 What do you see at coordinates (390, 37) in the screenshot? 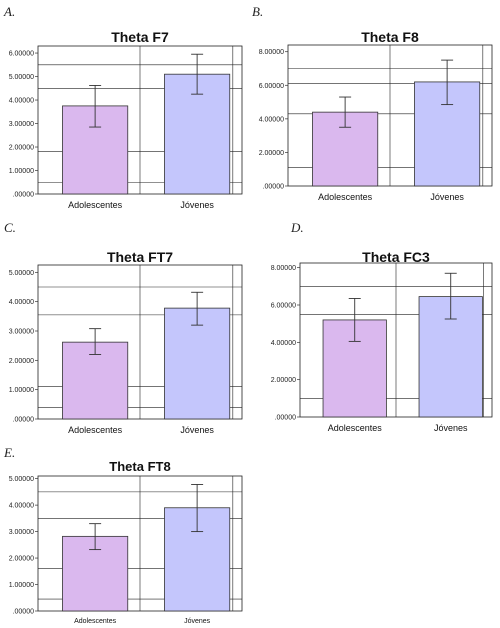
I see `chart-title: Theta F8` at bounding box center [390, 37].